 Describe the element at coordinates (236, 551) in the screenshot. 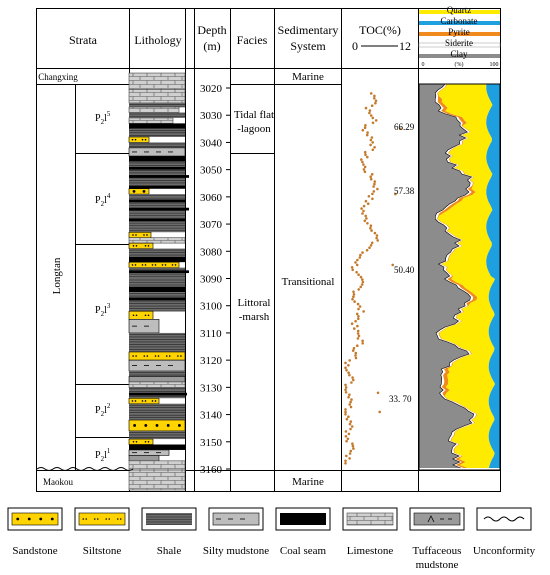

I see `legend-label: Silty mudstone` at that location.